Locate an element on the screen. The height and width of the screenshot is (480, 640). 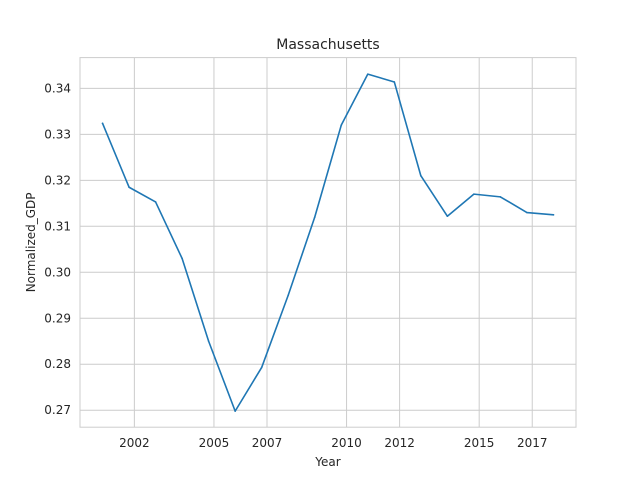
y-tick-label: 0.31 is located at coordinates (57, 226).